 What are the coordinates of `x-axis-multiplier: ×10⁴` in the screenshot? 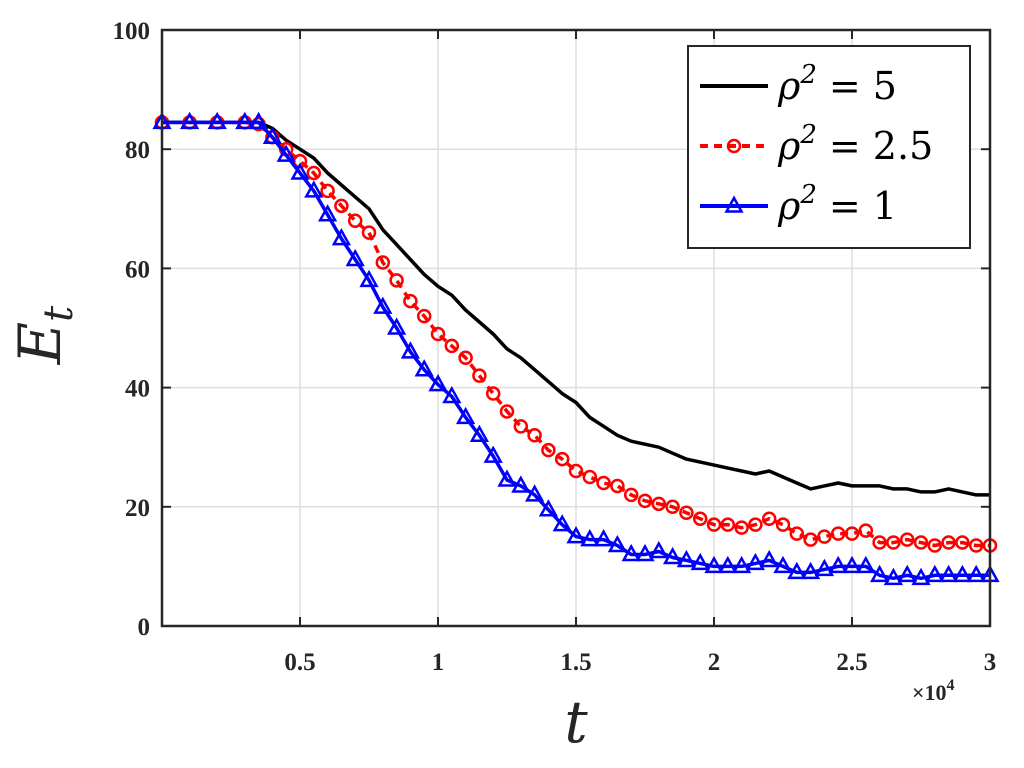 It's located at (933, 691).